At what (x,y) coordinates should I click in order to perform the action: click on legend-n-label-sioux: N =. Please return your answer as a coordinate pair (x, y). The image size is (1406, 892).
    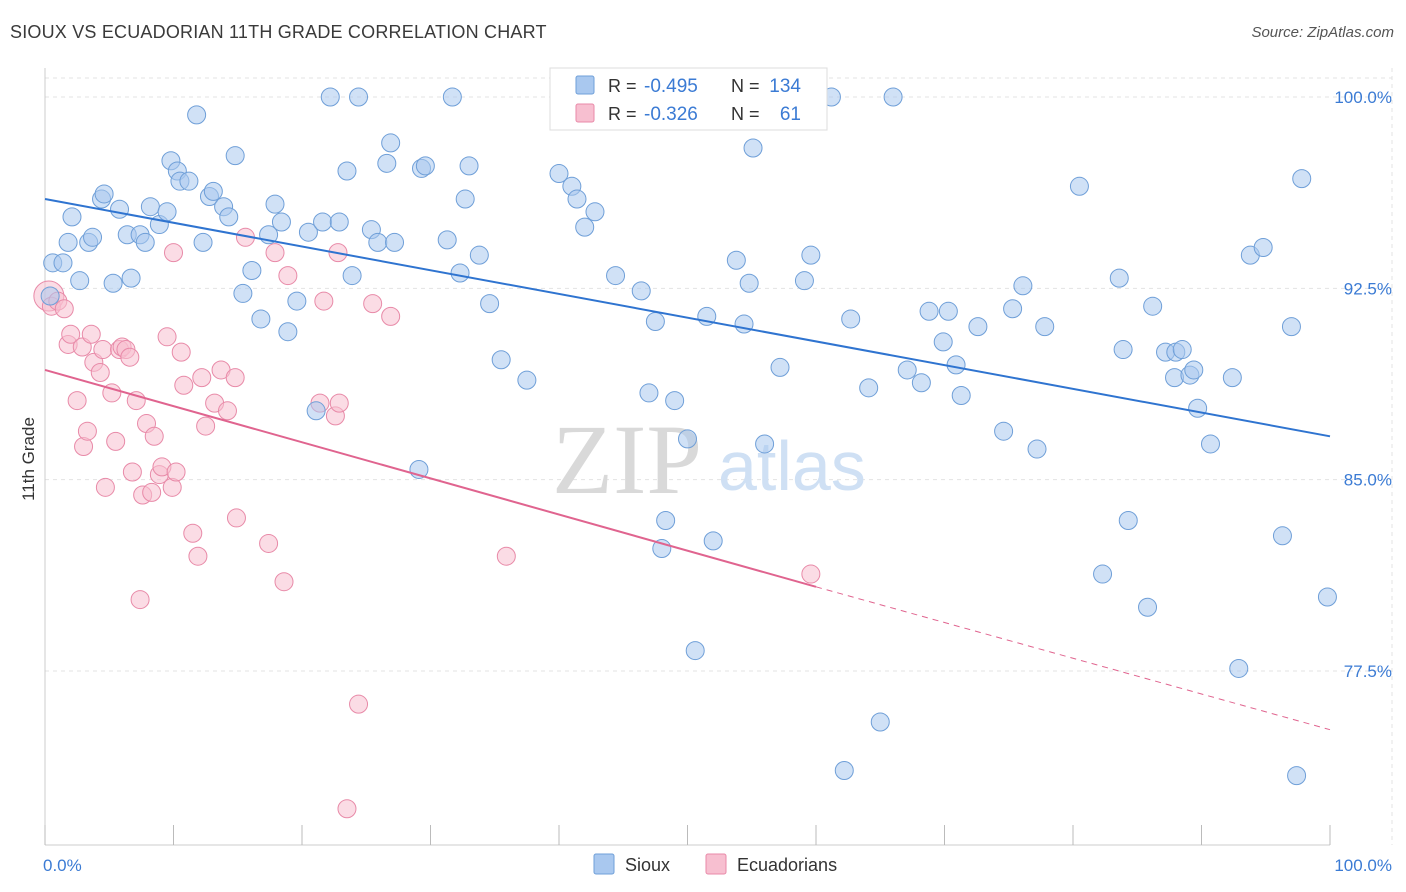
    Looking at the image, I should click on (745, 86).